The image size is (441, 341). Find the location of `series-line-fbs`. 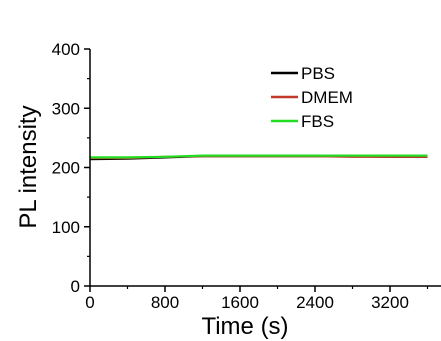

series-line-fbs is located at coordinates (259, 156).